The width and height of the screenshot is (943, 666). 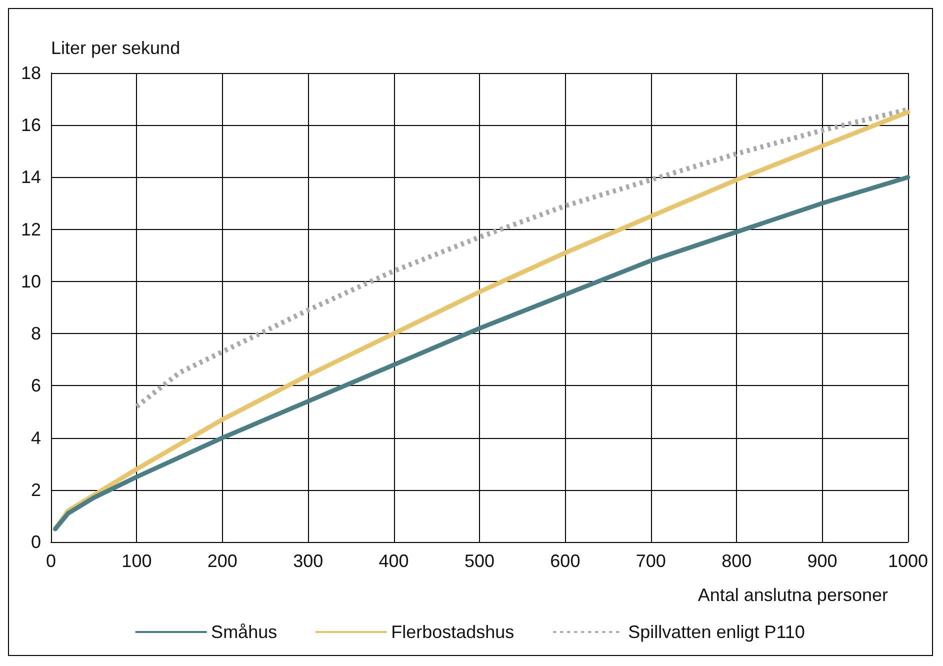 What do you see at coordinates (822, 561) in the screenshot?
I see `x-tick-label: 900` at bounding box center [822, 561].